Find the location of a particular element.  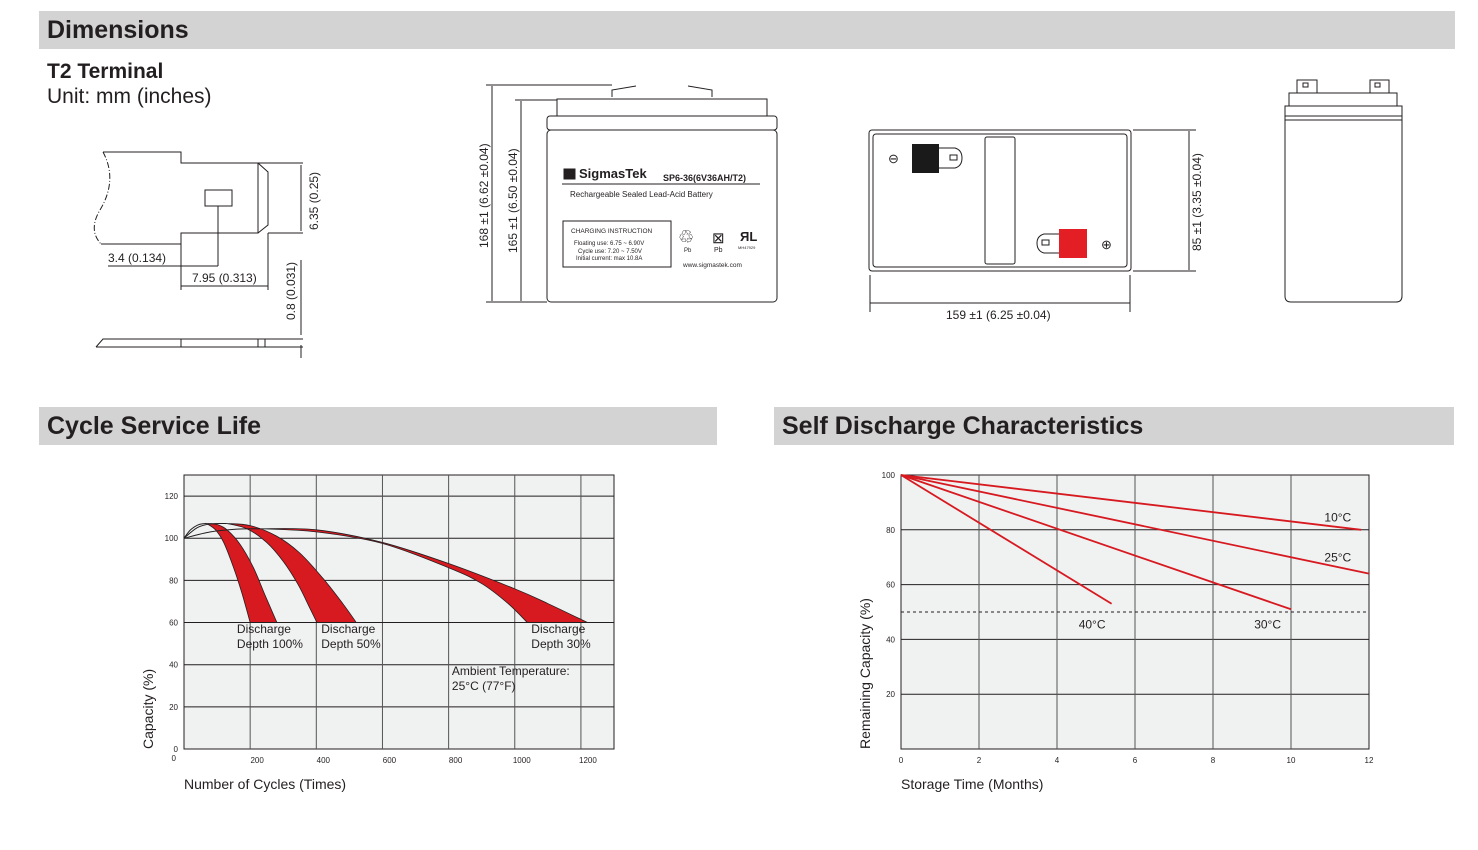

annotation-text: Depth 50% is located at coordinates (351, 644).